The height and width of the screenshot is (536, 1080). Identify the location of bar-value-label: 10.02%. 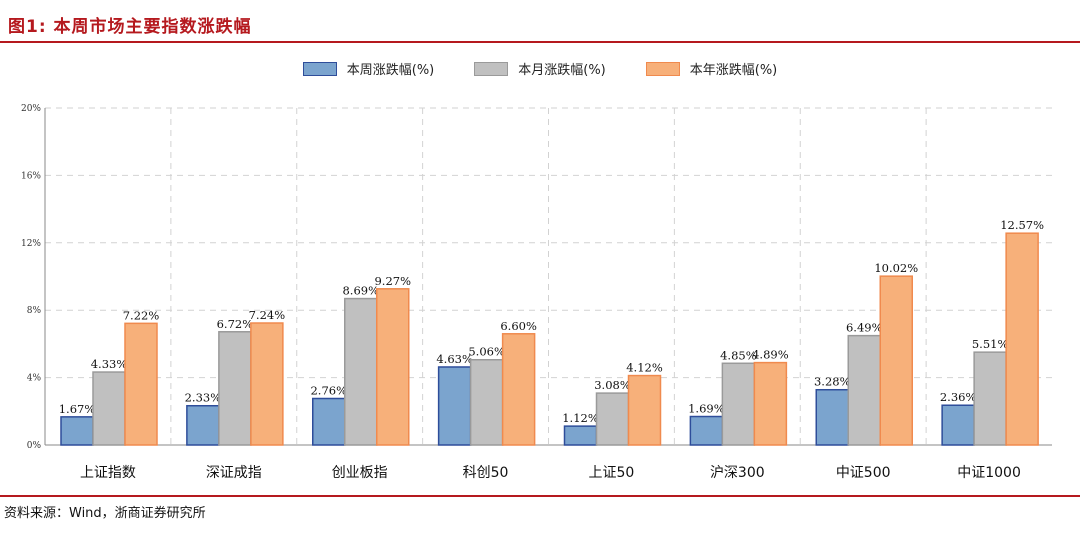
(896, 268).